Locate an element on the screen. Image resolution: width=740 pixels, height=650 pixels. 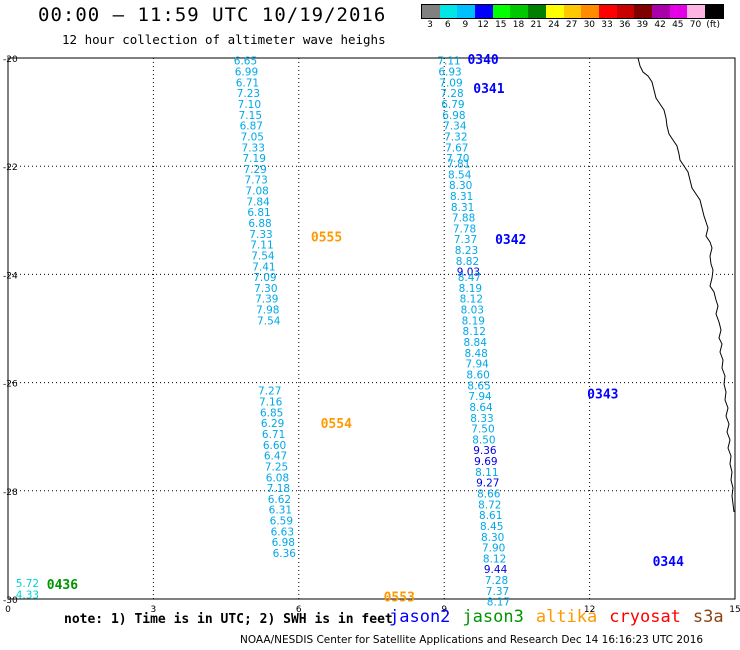
wave-height-point: 8.50 is located at coordinates (483, 440).